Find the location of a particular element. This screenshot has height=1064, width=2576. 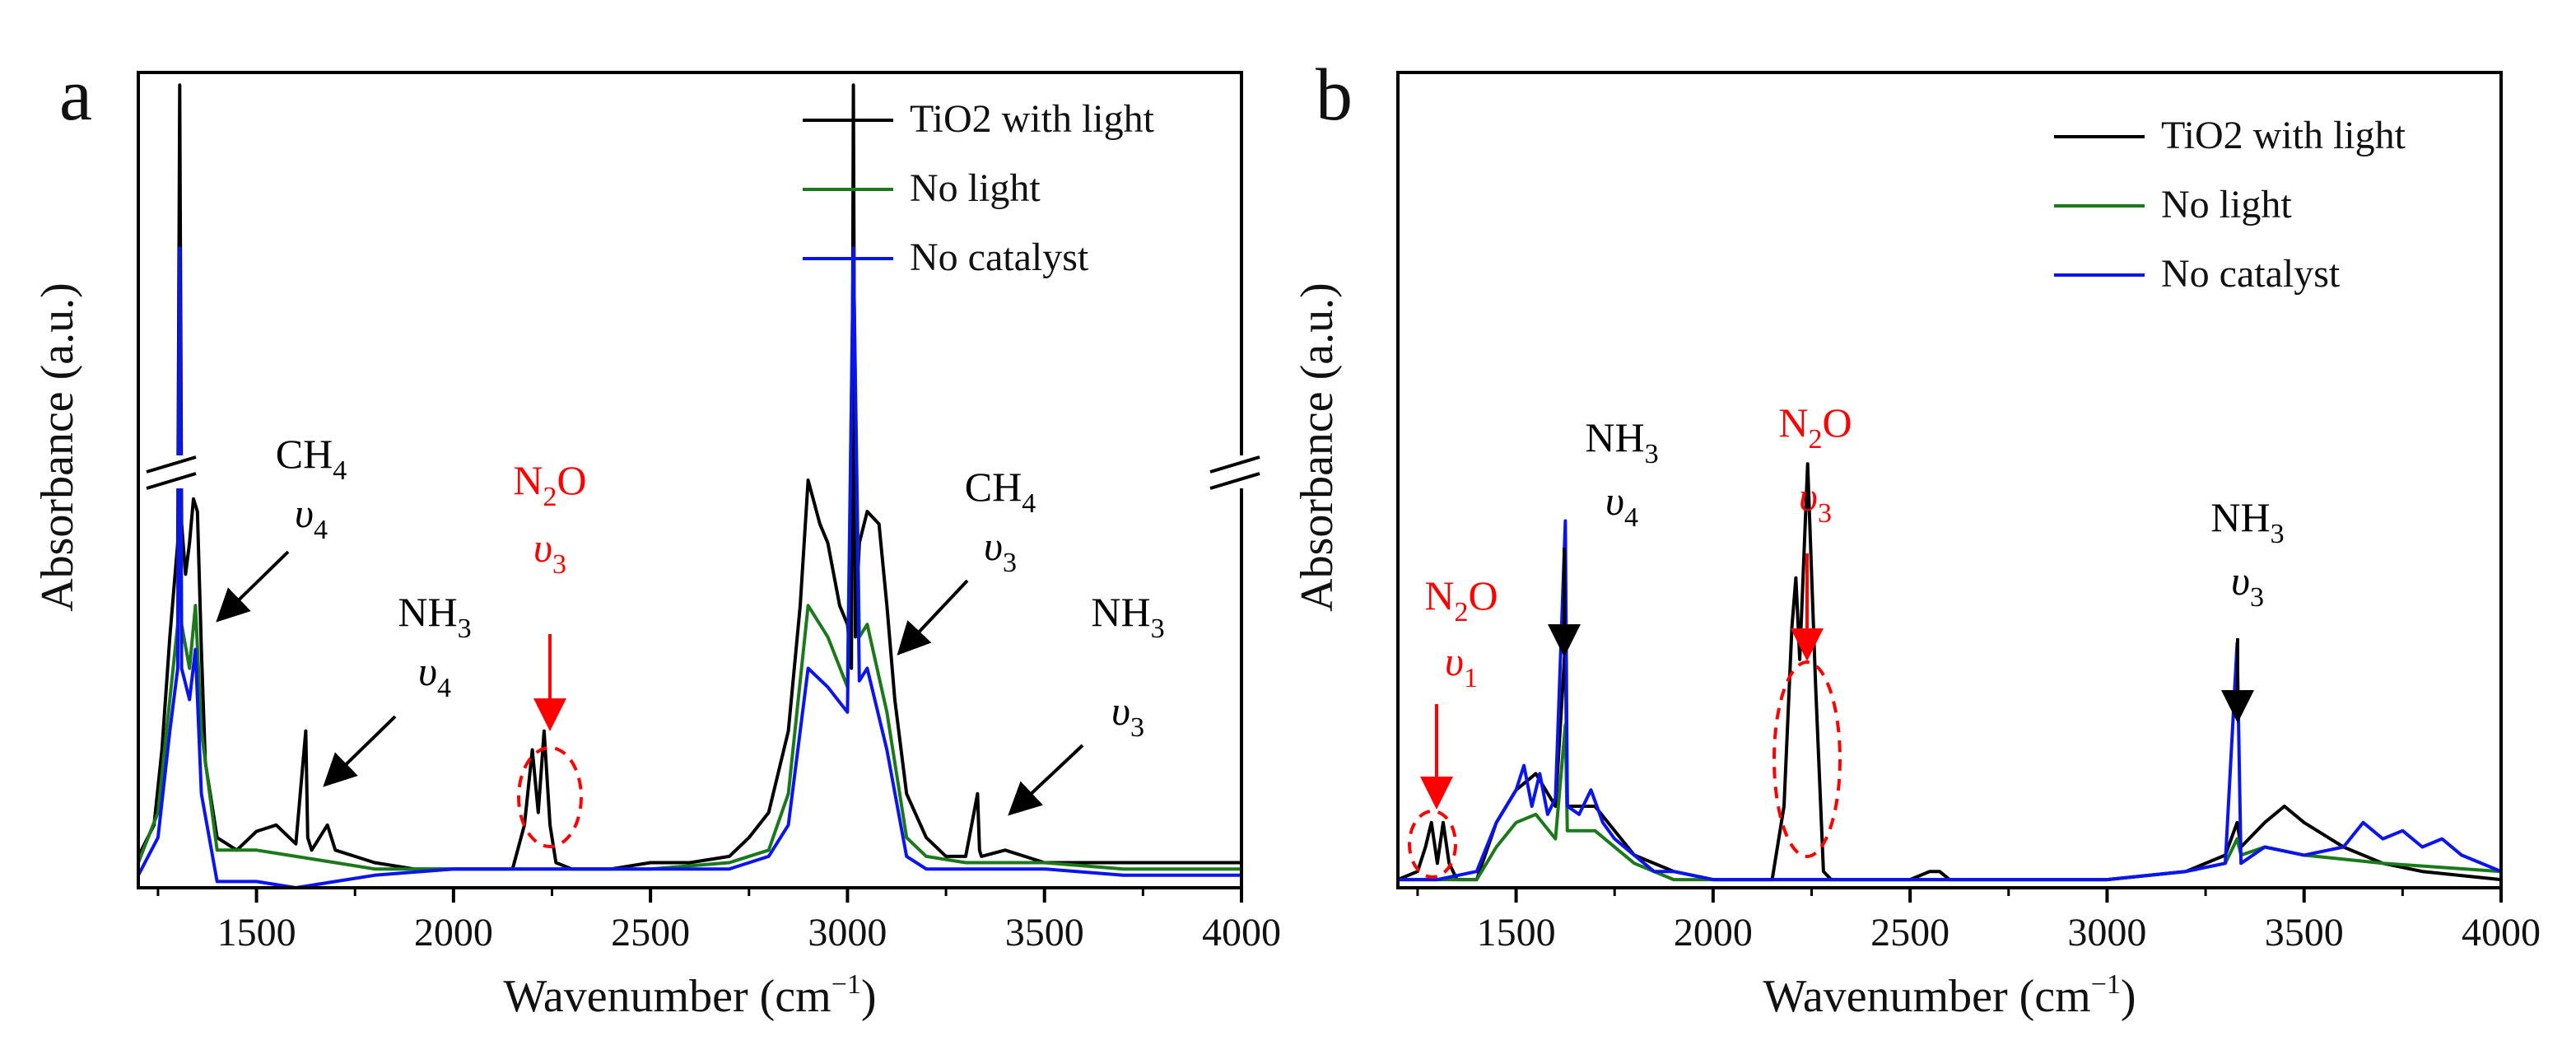

annotation-nh3v3: NH3 υ3 is located at coordinates (1086, 702).